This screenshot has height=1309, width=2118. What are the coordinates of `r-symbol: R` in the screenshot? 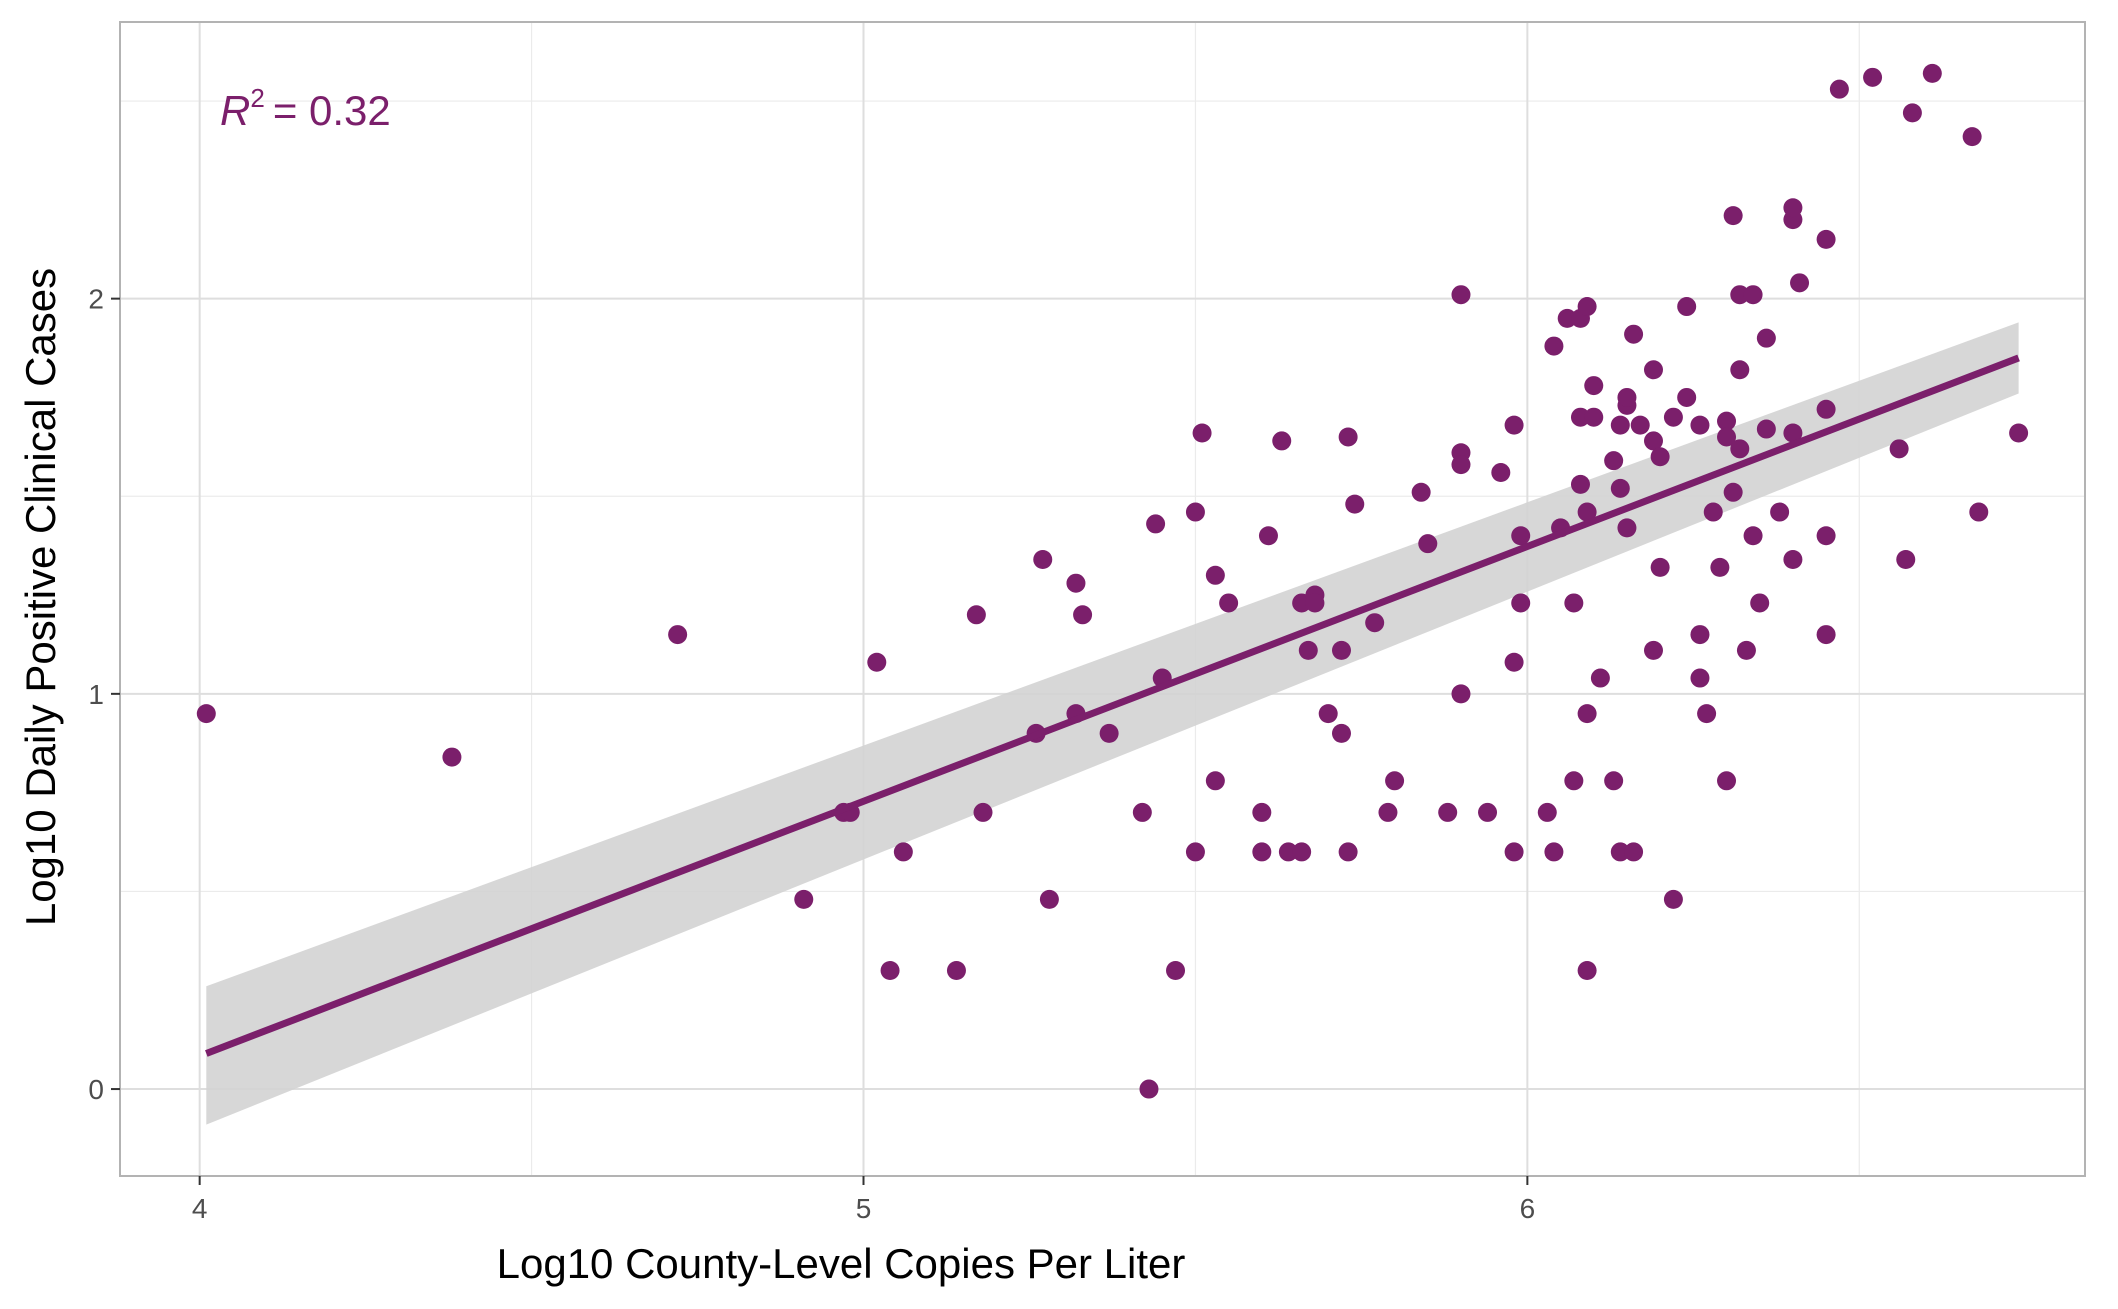 It's located at (235, 110).